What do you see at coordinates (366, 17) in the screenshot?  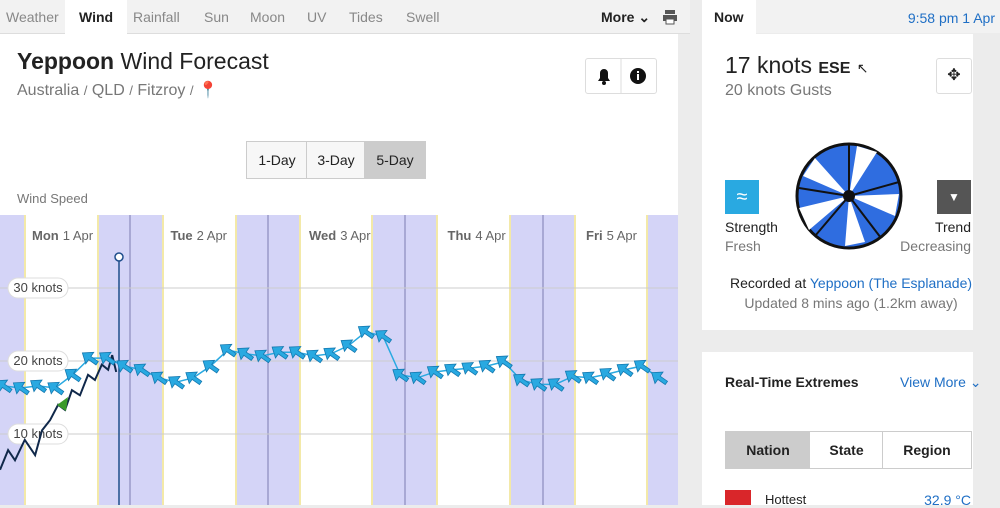 I see `tab: Tides` at bounding box center [366, 17].